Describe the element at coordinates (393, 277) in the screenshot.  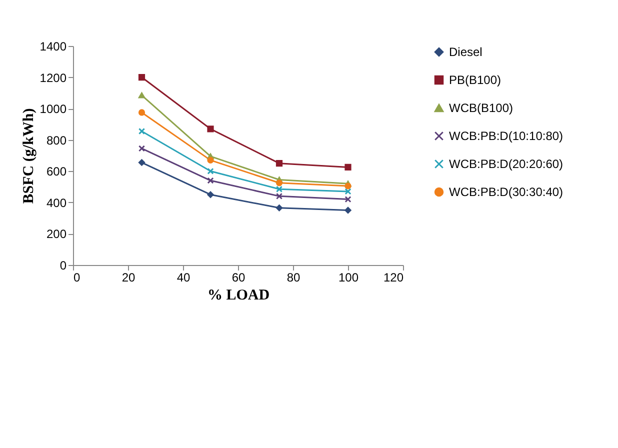
I see `x-tick-label: 120` at that location.